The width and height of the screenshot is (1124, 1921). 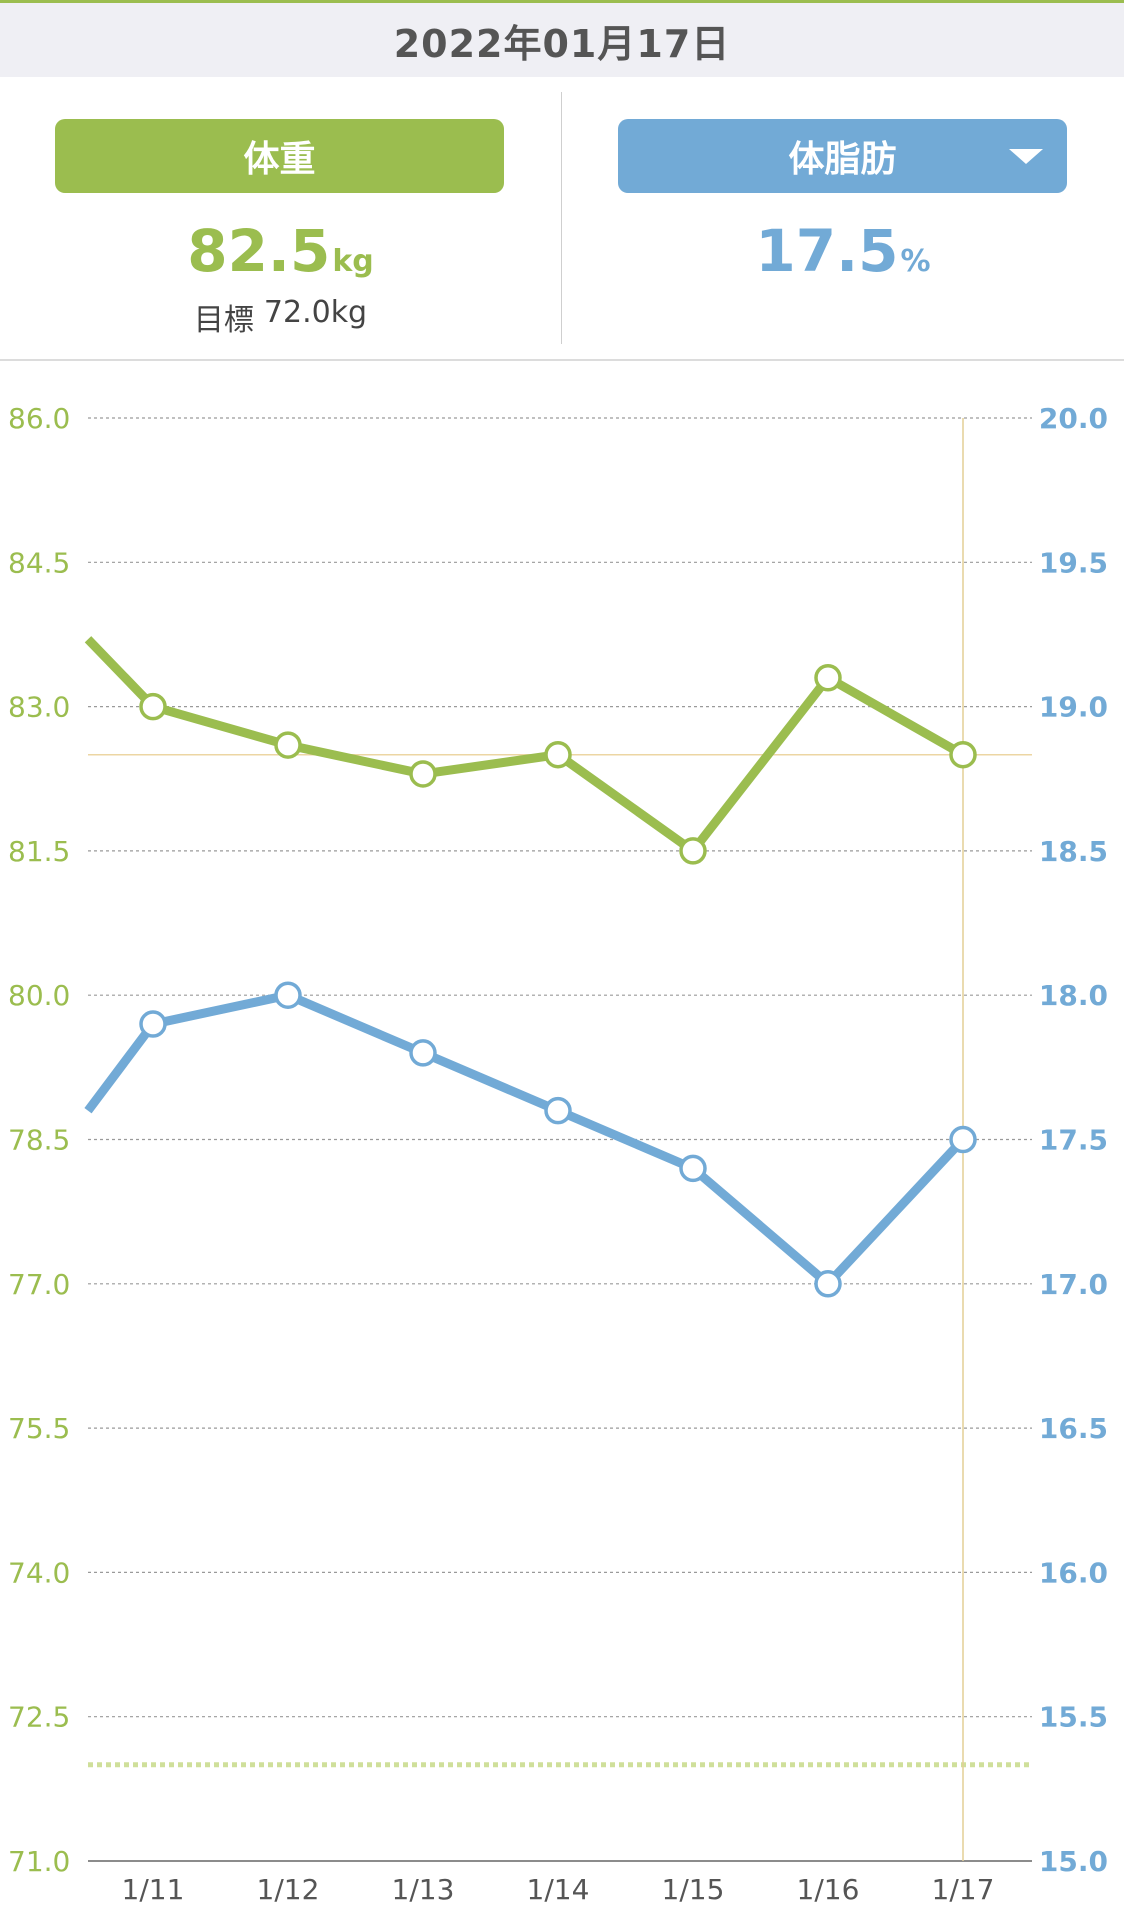 What do you see at coordinates (562, 1) in the screenshot?
I see `top-accent-strip` at bounding box center [562, 1].